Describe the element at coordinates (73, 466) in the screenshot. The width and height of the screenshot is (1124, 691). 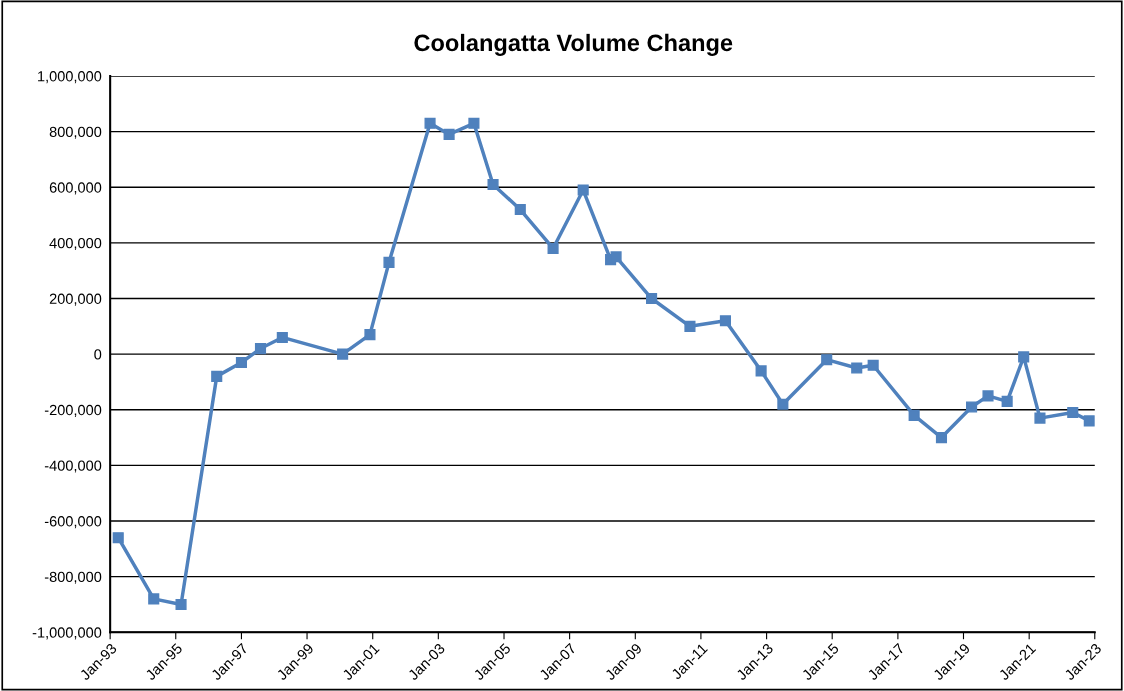
I see `y-tick-label: -400,000` at that location.